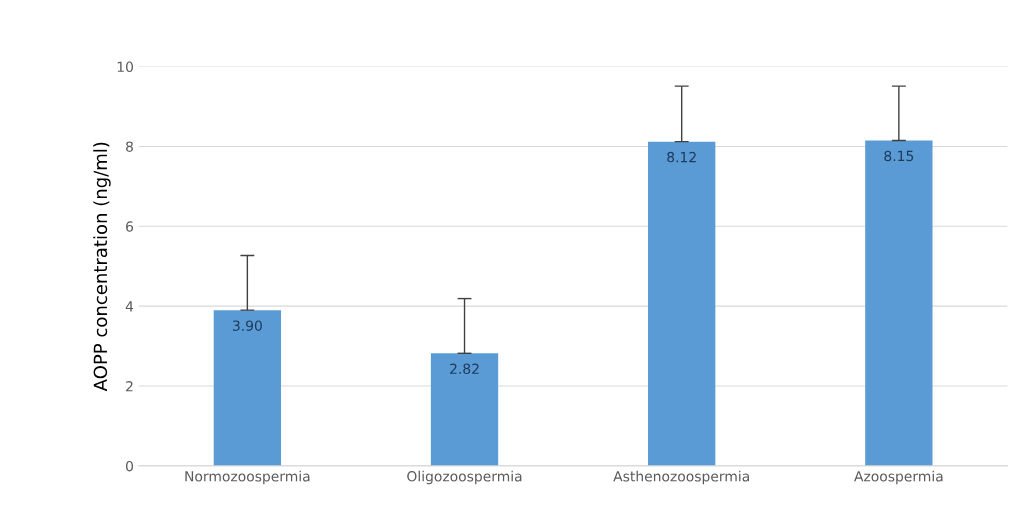 Image resolution: width=1028 pixels, height=512 pixels. What do you see at coordinates (464, 477) in the screenshot?
I see `x-tick-label: Oligozoospermia` at bounding box center [464, 477].